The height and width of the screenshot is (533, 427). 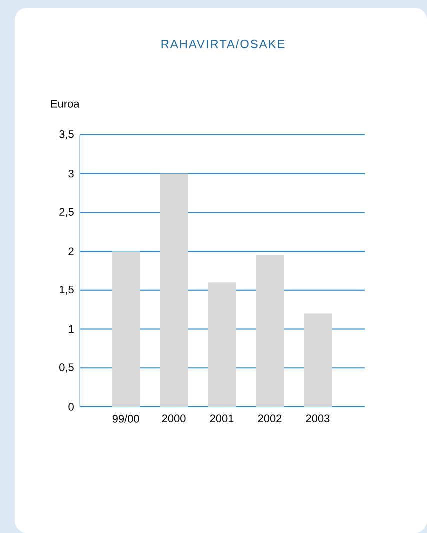 What do you see at coordinates (71, 330) in the screenshot?
I see `y-tick-label: 1` at bounding box center [71, 330].